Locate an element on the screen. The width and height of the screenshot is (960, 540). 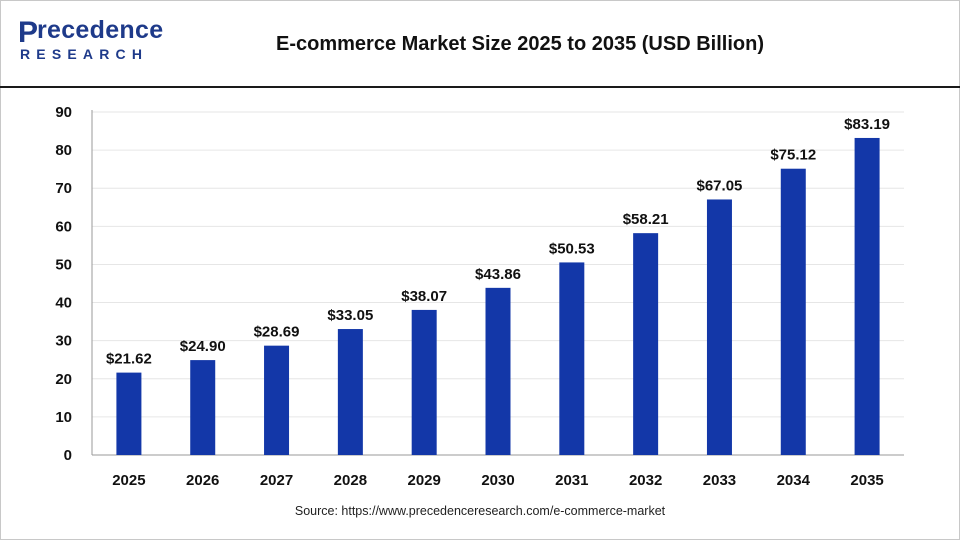
logo-initial: P is located at coordinates (28, 32).